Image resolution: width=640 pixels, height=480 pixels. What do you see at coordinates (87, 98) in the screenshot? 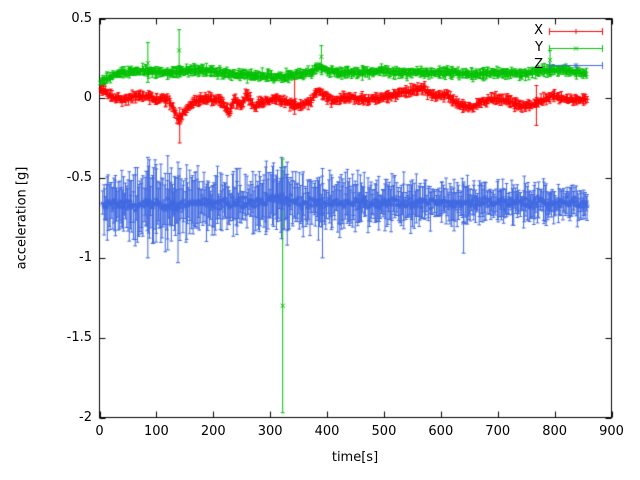
I see `y-tick-label: 0` at bounding box center [87, 98].